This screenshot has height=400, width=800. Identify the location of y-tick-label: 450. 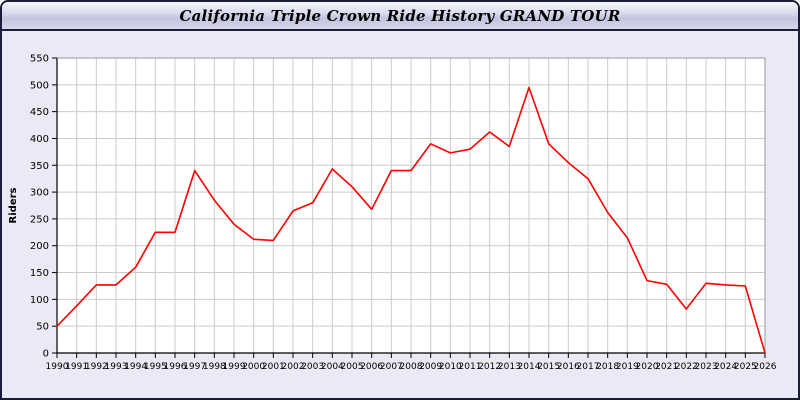
(39, 112).